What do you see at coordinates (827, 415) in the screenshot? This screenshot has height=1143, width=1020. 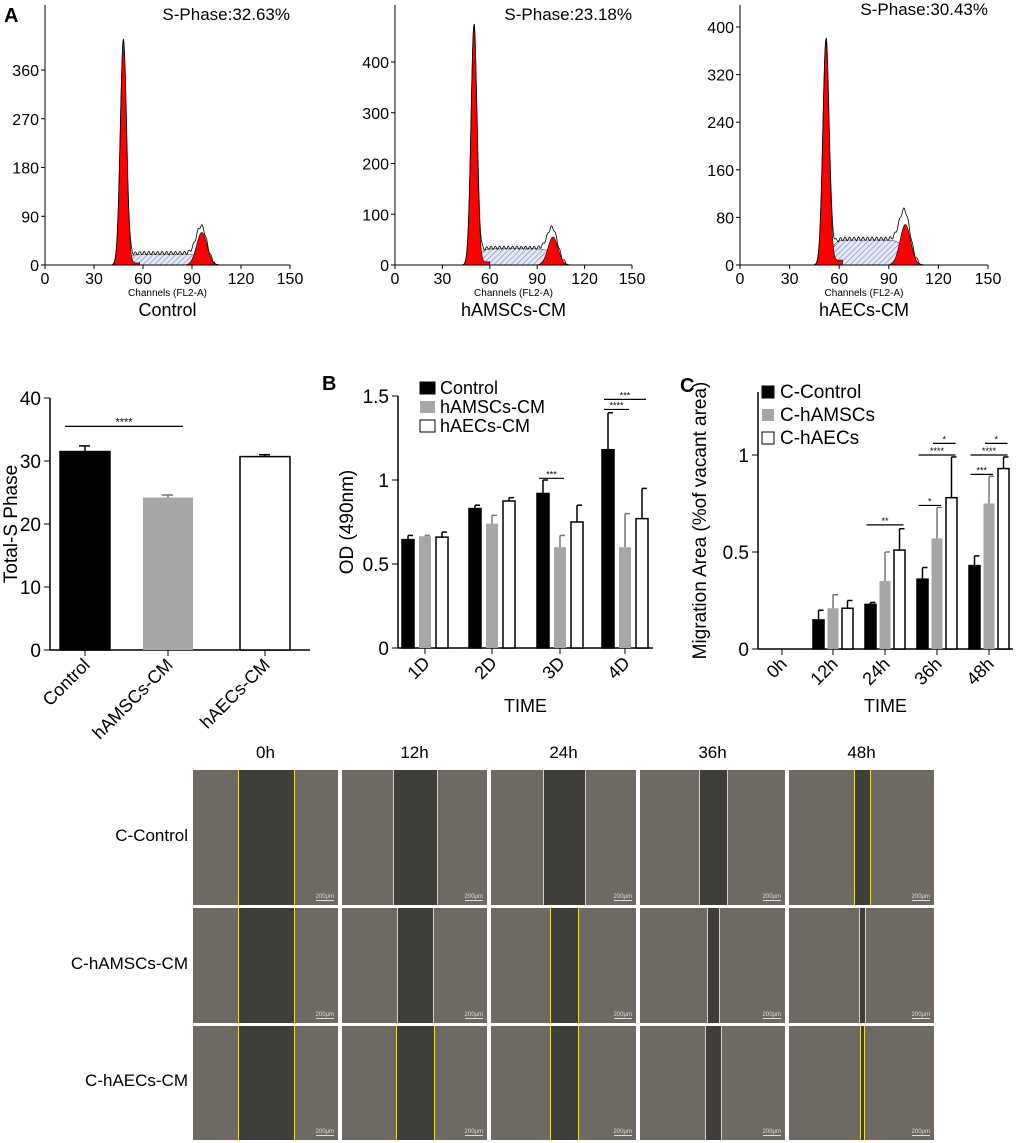 I see `legend-label: C-hAMSCs` at bounding box center [827, 415].